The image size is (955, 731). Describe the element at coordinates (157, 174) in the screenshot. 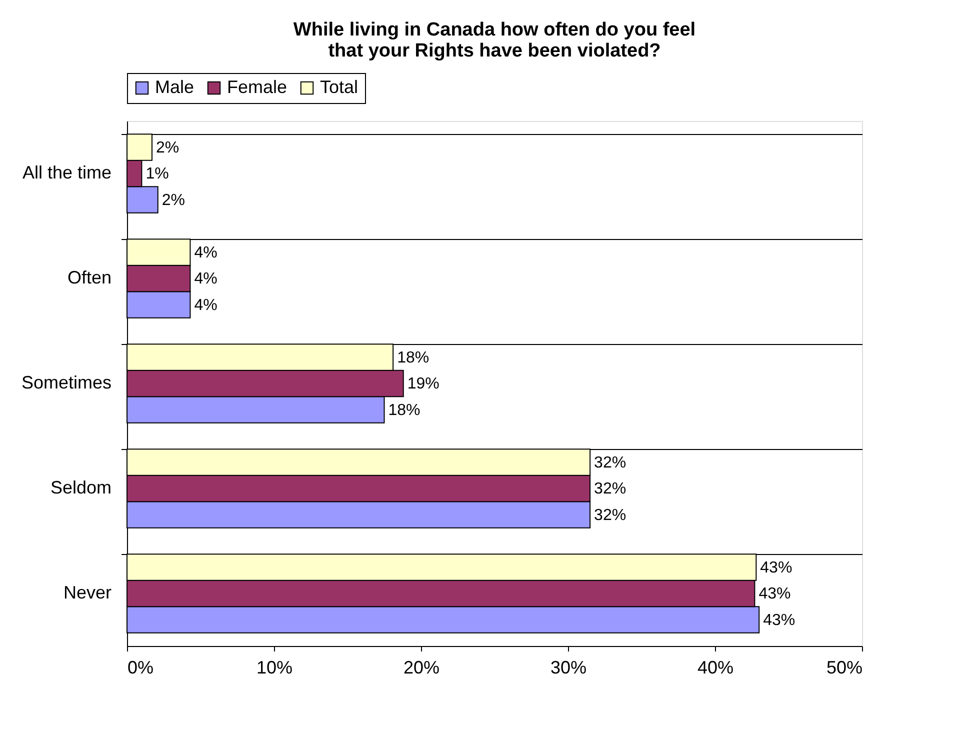

I see `data-label: 1%` at that location.